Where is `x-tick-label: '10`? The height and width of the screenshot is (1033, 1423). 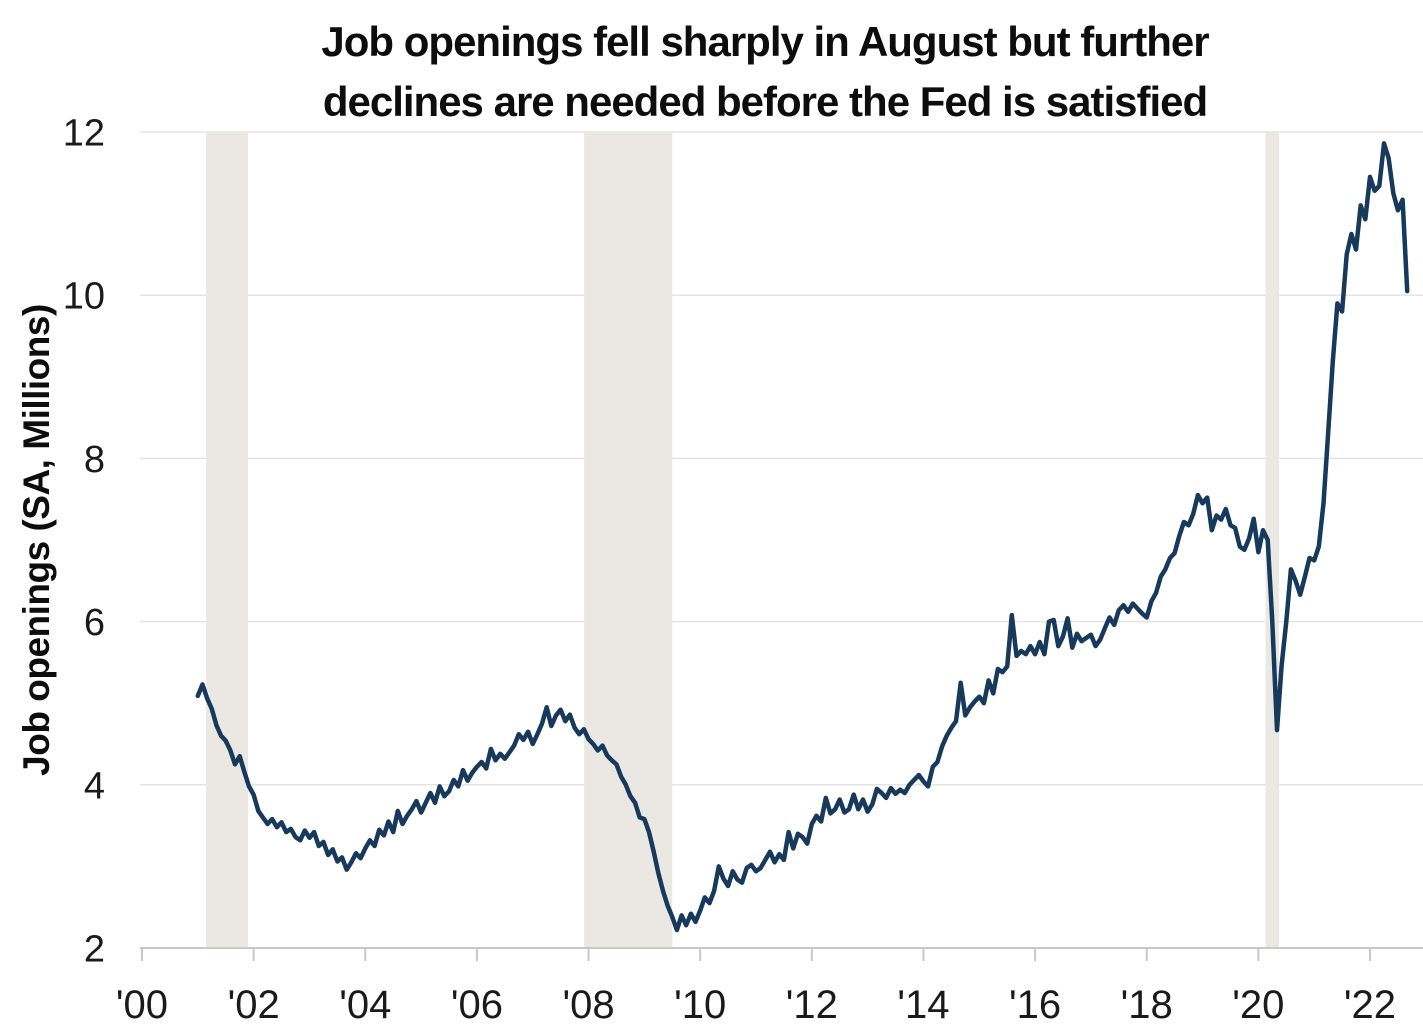 x-tick-label: '10 is located at coordinates (700, 1005).